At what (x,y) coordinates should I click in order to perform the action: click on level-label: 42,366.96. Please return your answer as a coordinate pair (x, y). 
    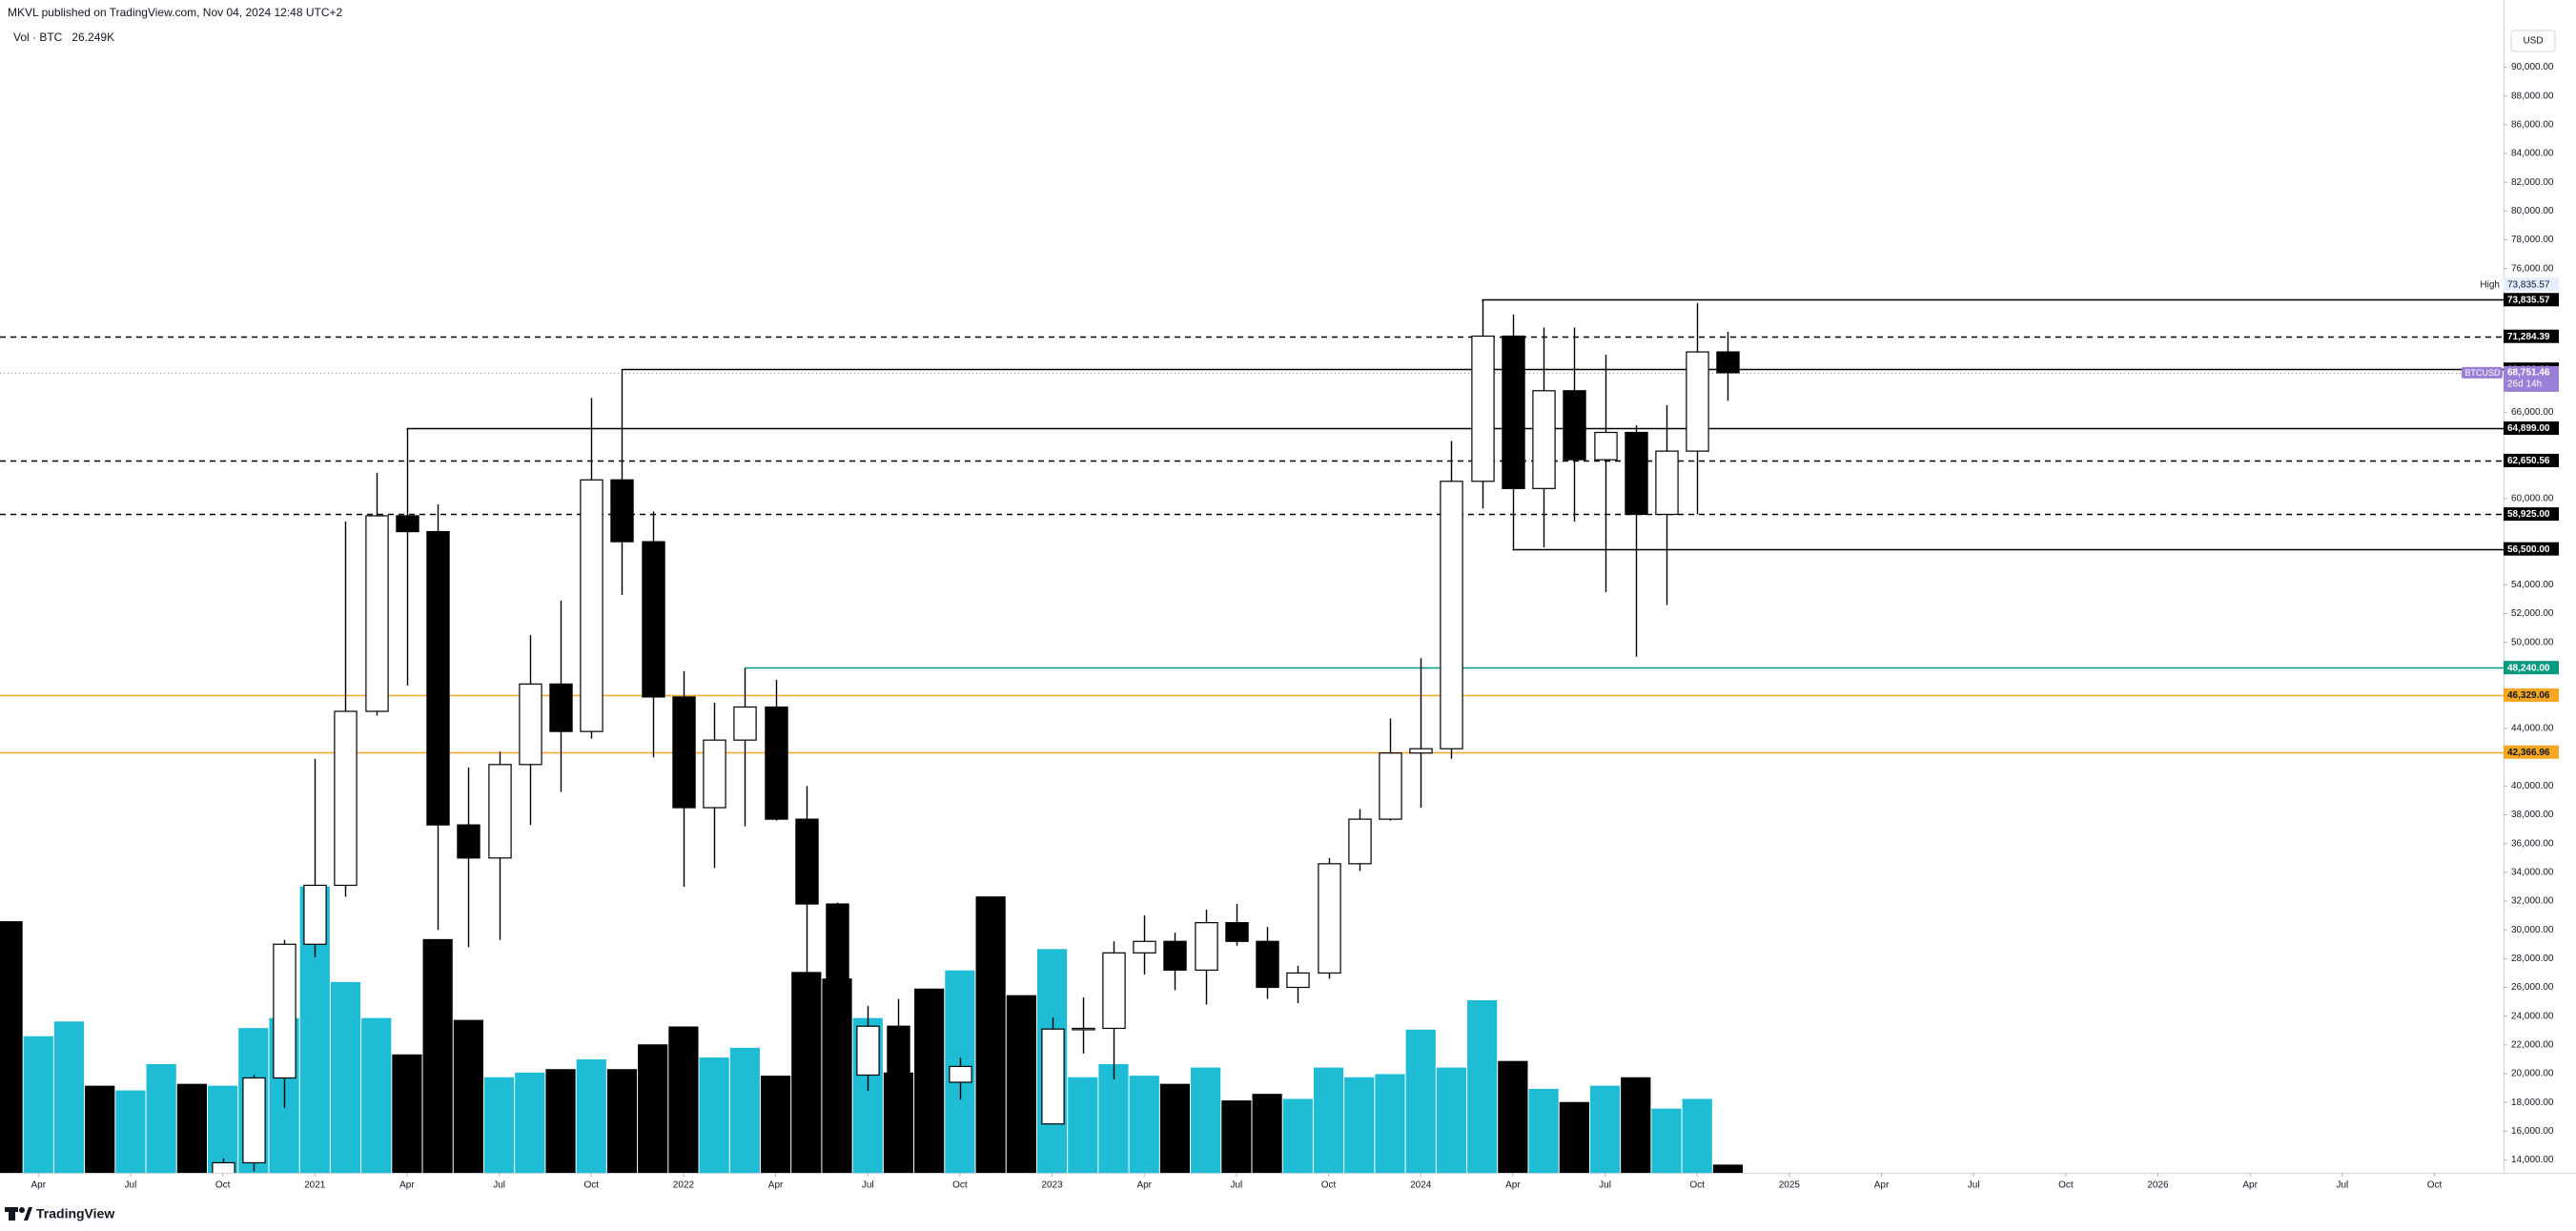
    Looking at the image, I should click on (2528, 753).